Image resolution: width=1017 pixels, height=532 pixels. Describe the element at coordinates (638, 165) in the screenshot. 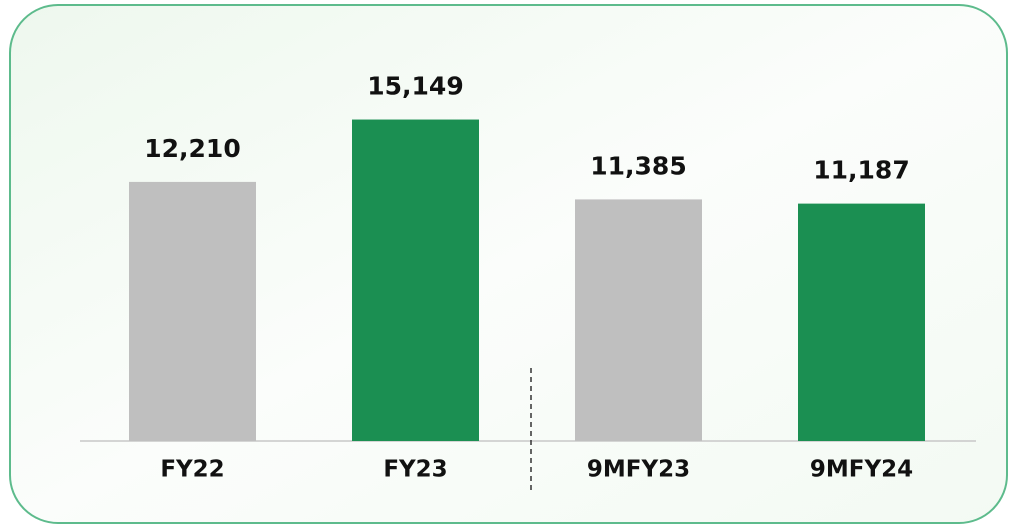

I see `value-label: 11,385` at that location.